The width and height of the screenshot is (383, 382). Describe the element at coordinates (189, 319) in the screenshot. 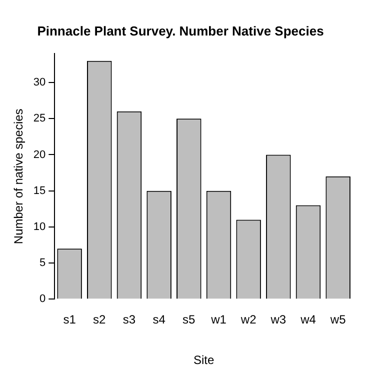

I see `x-tick-label: s5` at that location.